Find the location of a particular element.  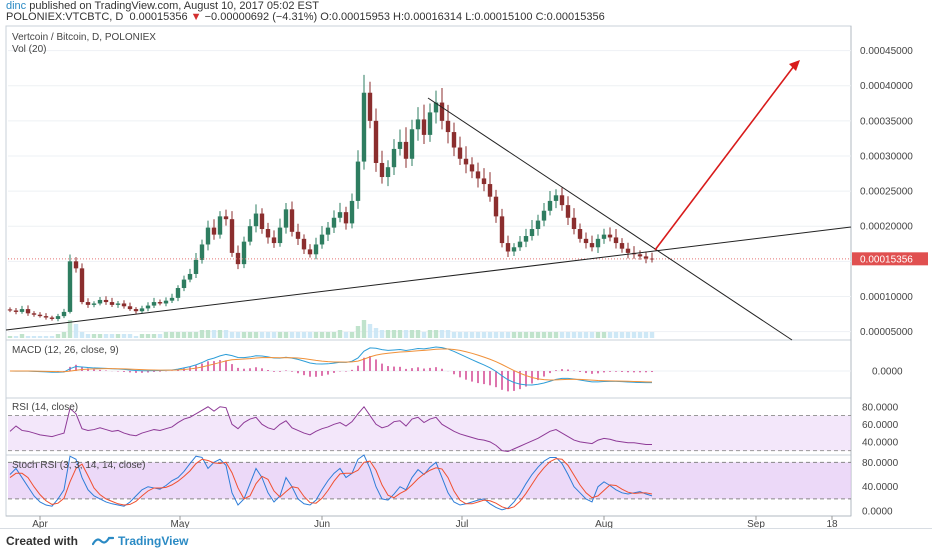

macd-series is located at coordinates (331, 369).